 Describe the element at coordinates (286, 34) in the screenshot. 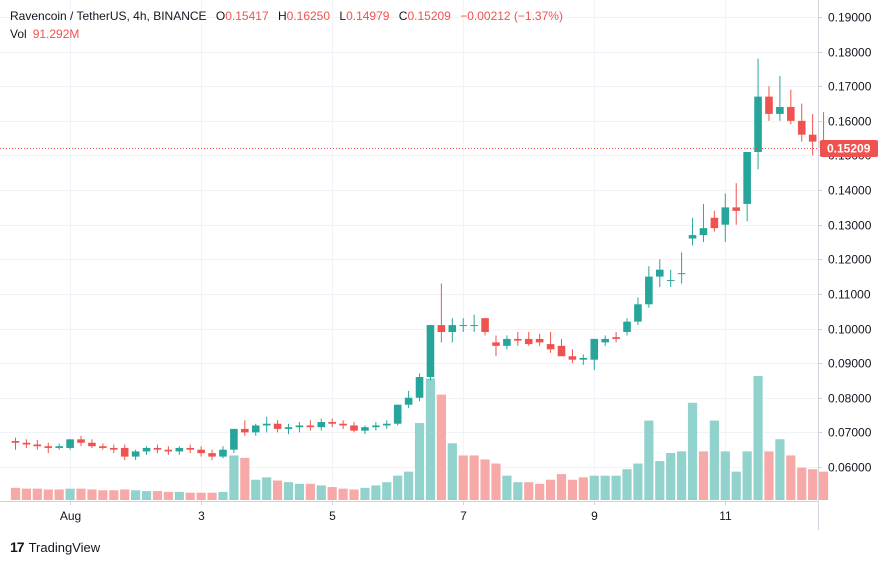

I see `volume-row: Vol 91.292M` at that location.